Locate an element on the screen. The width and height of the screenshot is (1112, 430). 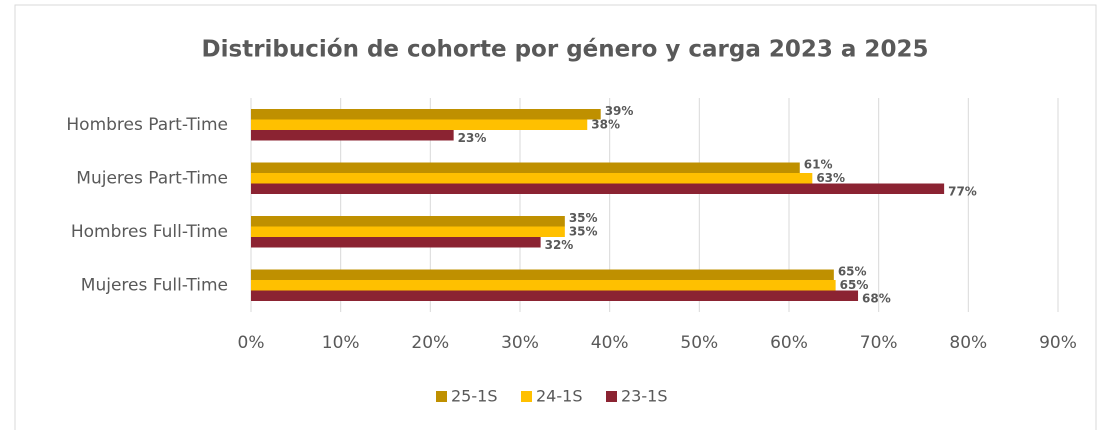
x-tick-label: 30% is located at coordinates (520, 343).